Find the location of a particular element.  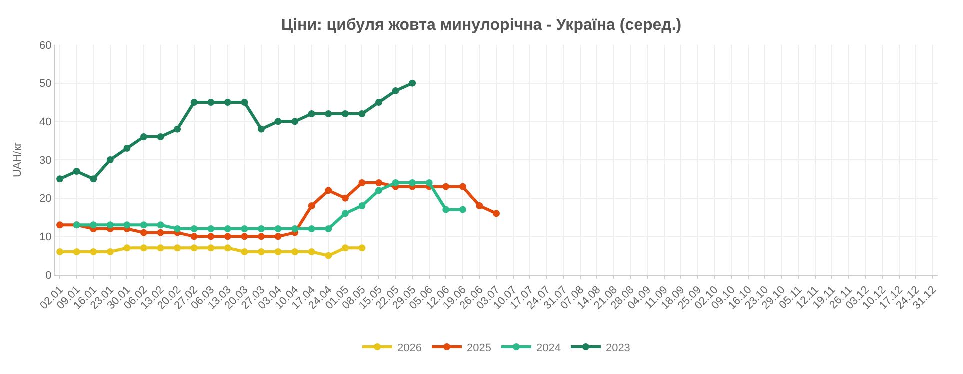

y-tick-label: 20 is located at coordinates (46, 199).